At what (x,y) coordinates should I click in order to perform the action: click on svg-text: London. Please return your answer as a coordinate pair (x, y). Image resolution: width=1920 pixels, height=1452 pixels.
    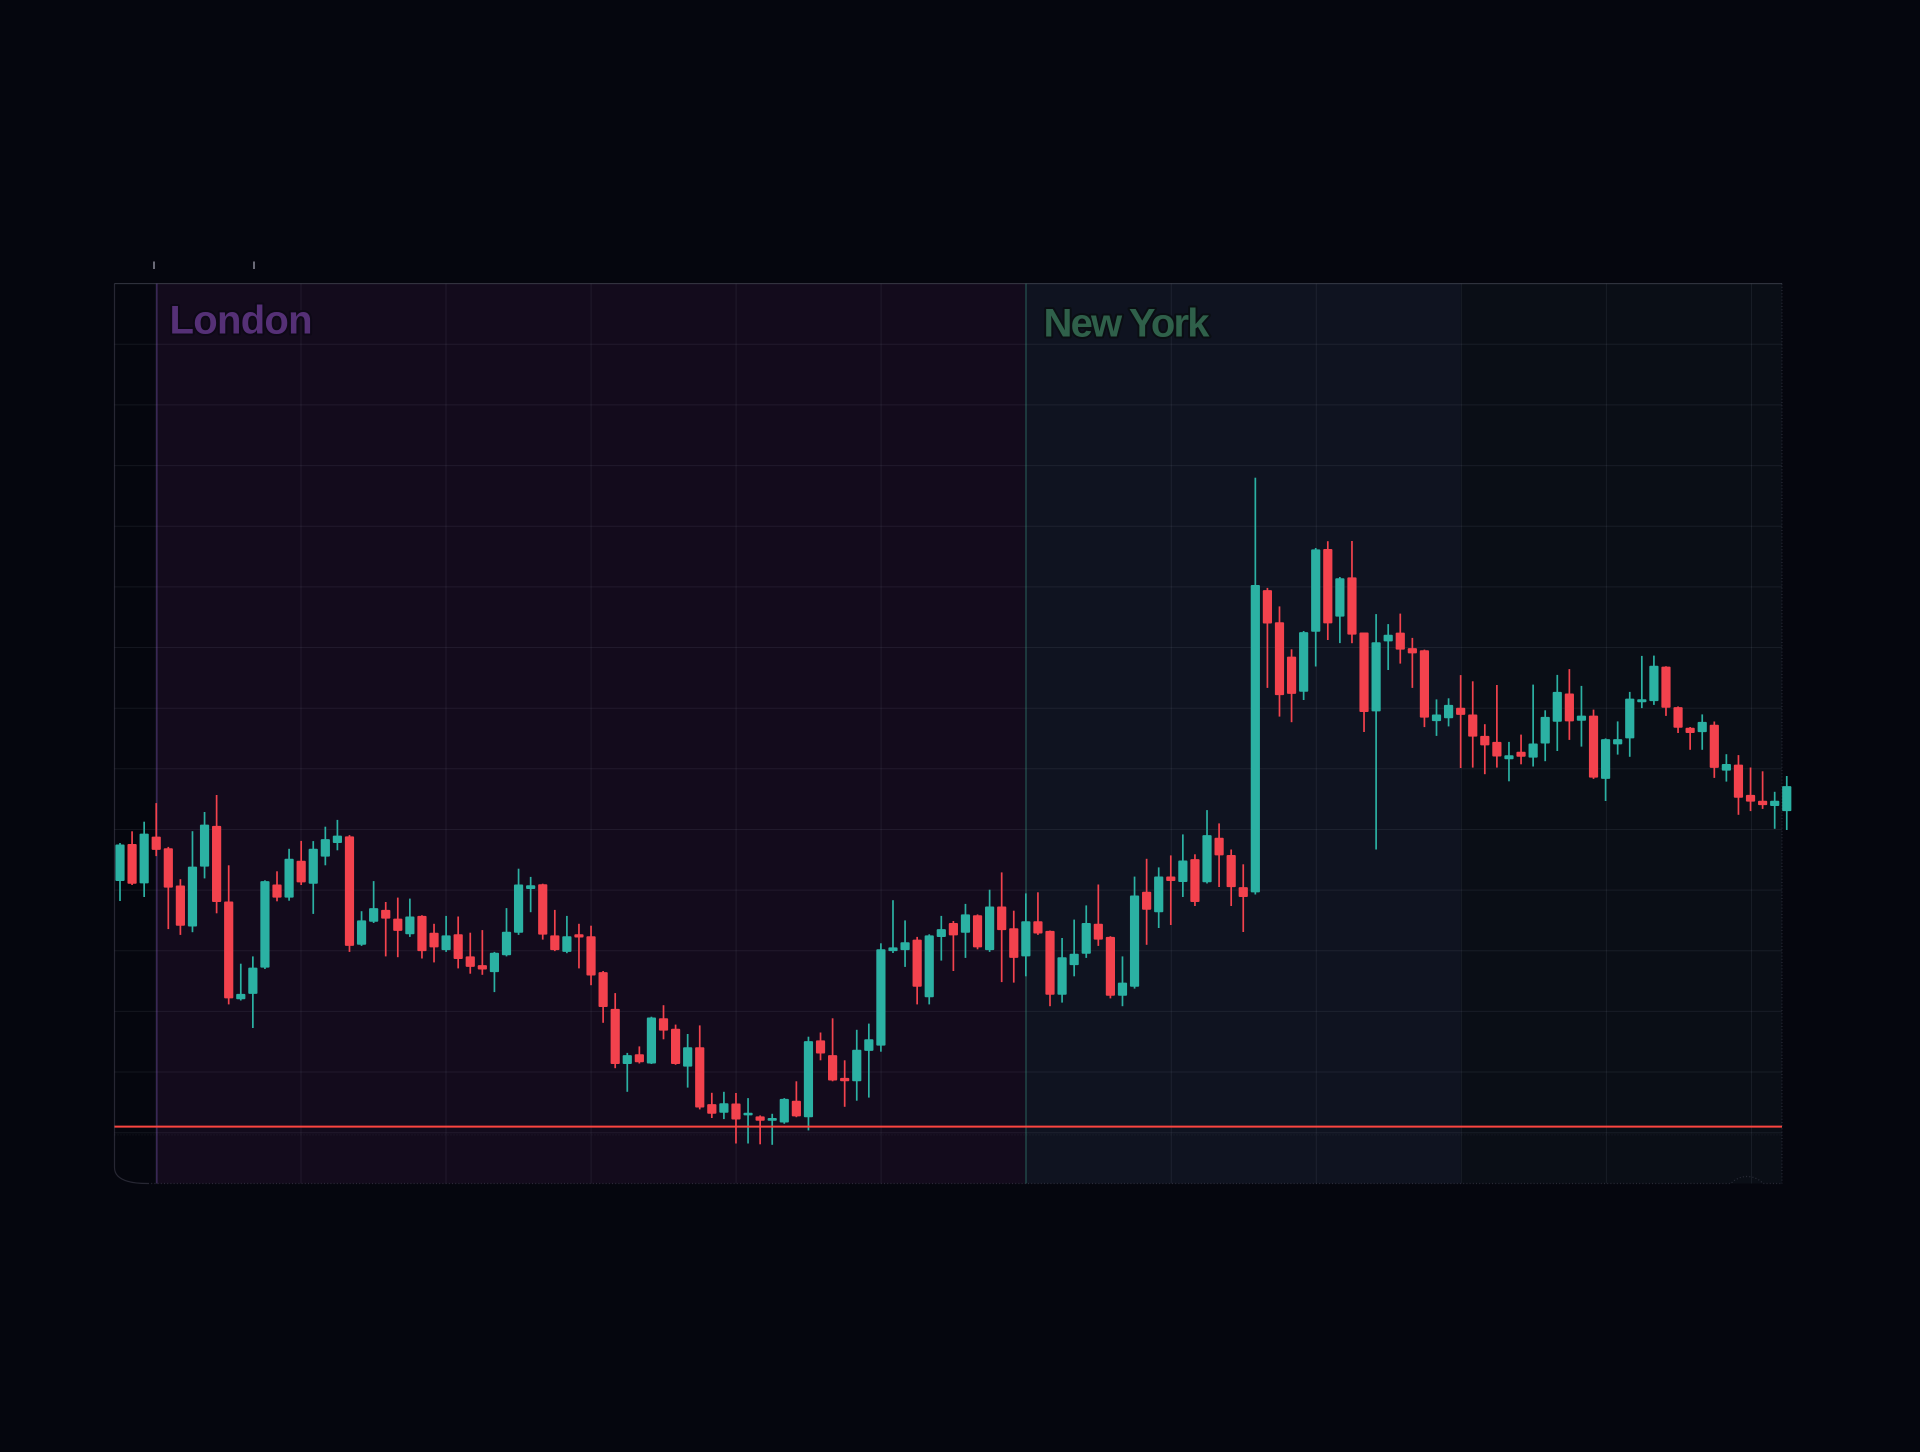
    Looking at the image, I should click on (241, 321).